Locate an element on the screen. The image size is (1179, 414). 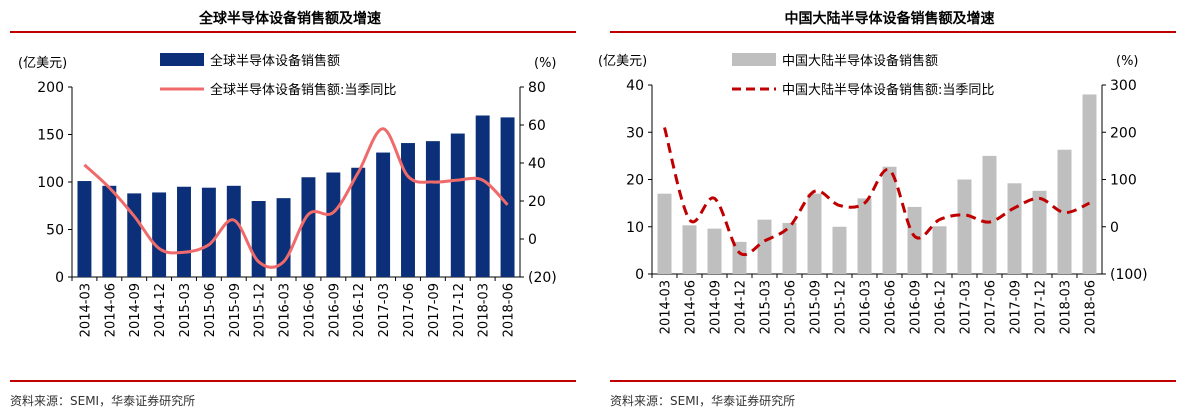
legend-bar-label: 全球半导体设备销售额 is located at coordinates (275, 61).